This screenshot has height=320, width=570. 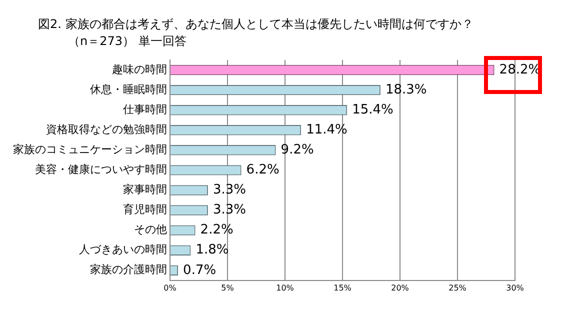 What do you see at coordinates (199, 270) in the screenshot?
I see `data-label: 0.7%` at bounding box center [199, 270].